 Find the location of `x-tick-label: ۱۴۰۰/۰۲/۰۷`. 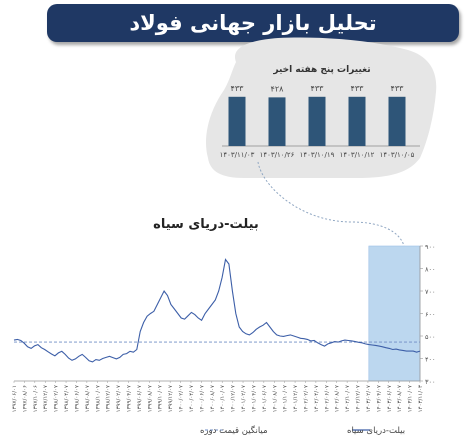

x-tick-label: ۱۴۰۰/۰۲/۰۷ is located at coordinates (182, 398).